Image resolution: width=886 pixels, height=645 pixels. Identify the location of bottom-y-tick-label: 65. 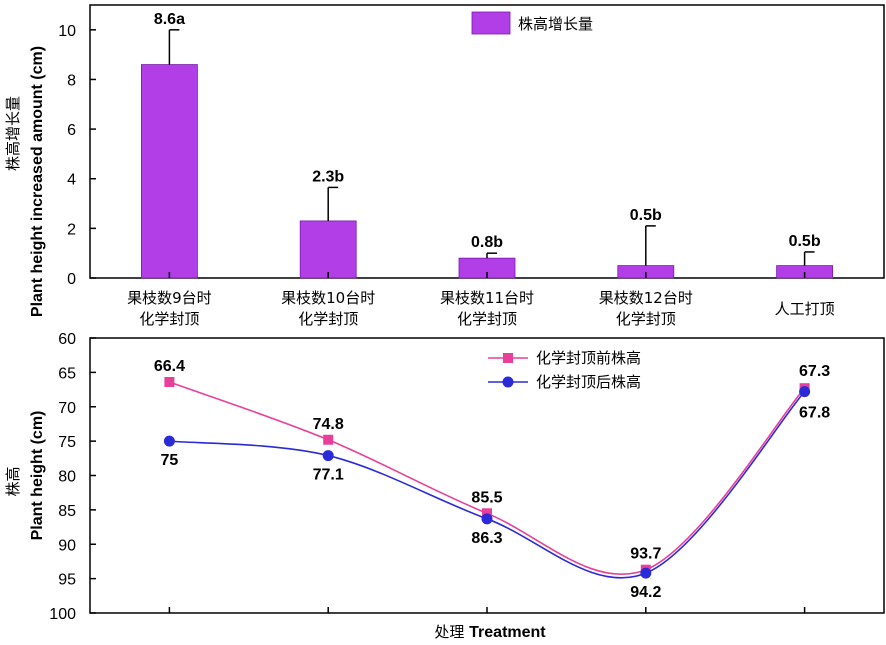
(67, 373).